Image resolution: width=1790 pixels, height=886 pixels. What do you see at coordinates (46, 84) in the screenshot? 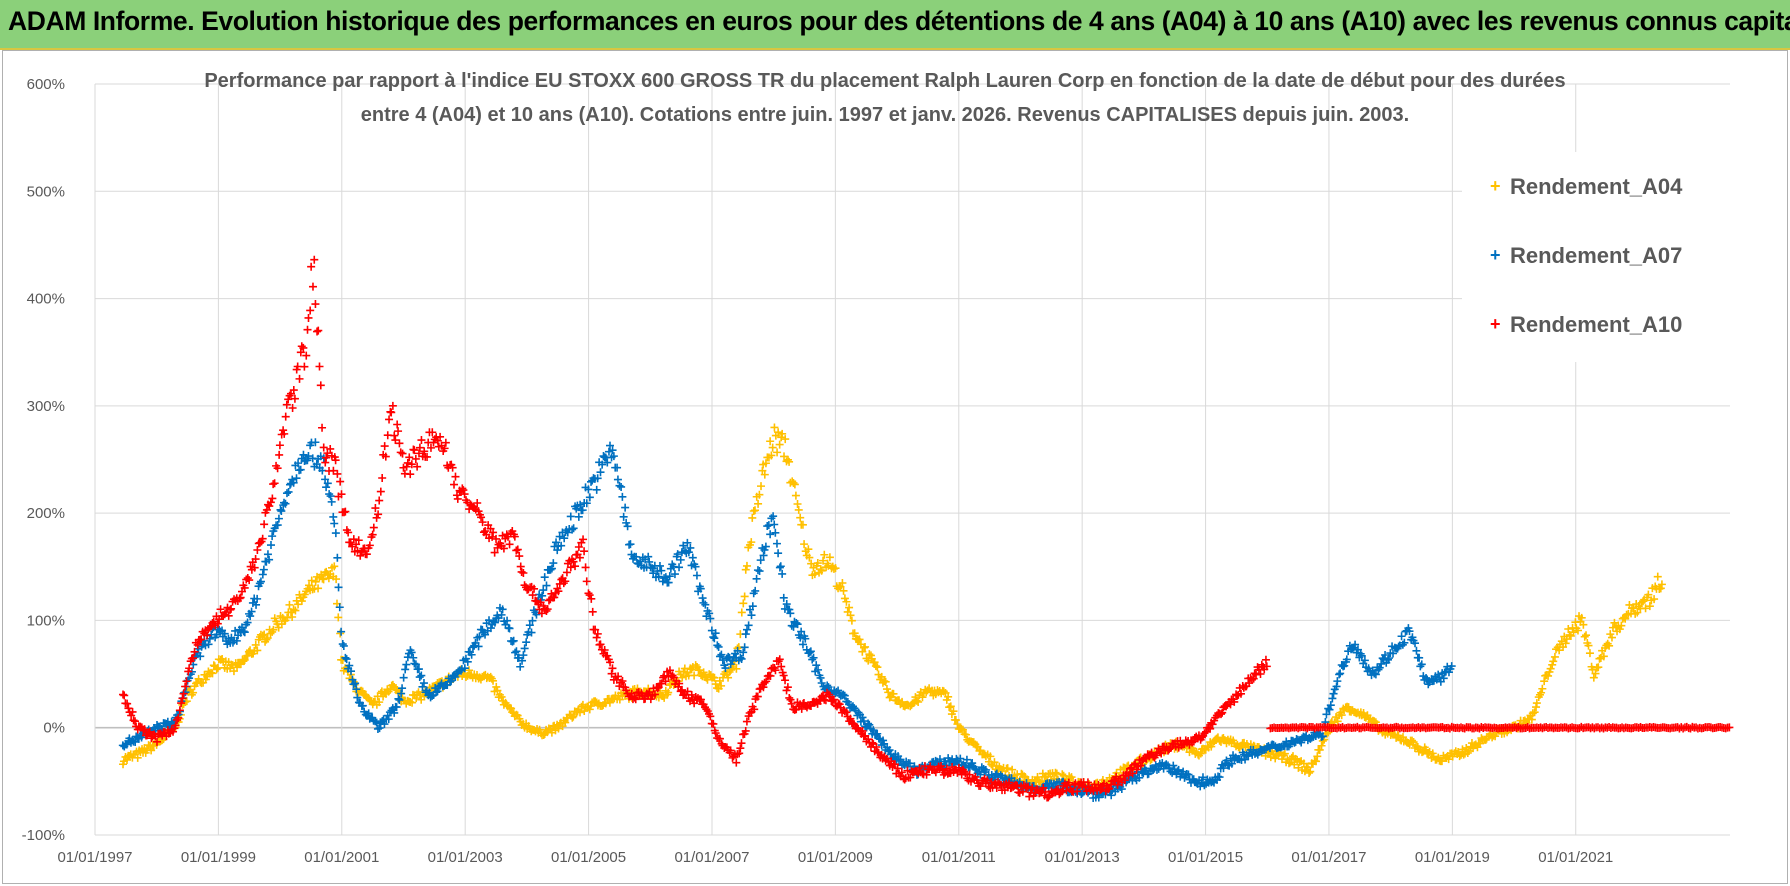
I see `y-tick-label: 600%` at bounding box center [46, 84].